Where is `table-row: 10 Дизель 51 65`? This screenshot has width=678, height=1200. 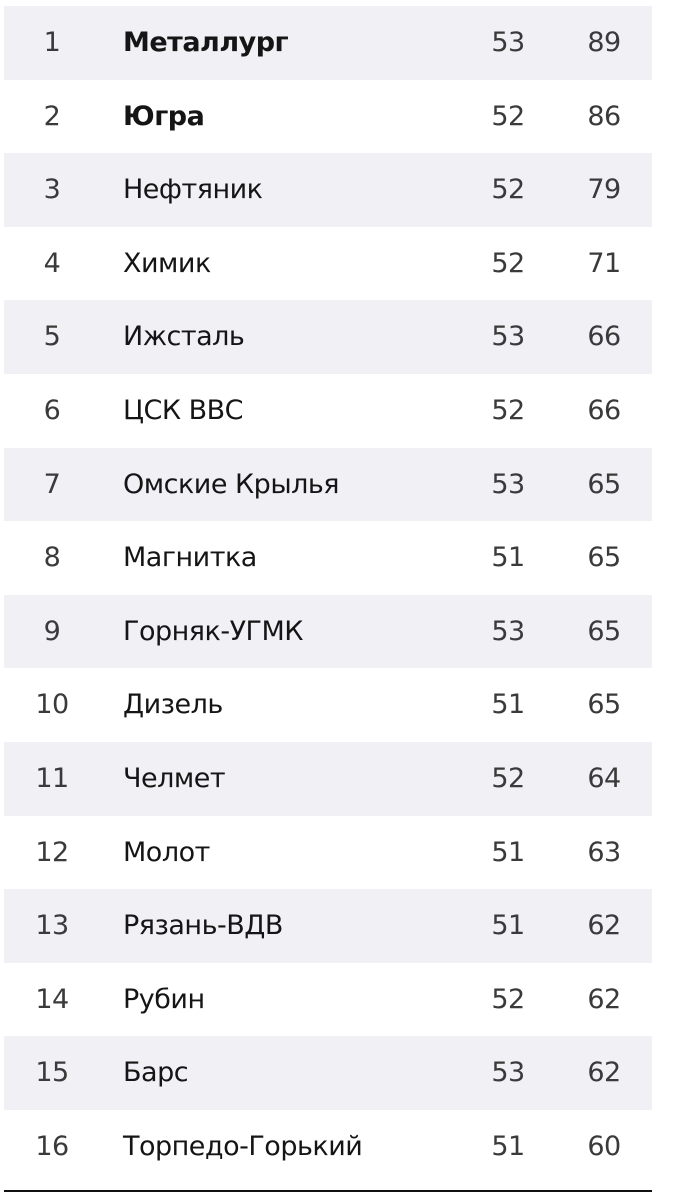
table-row: 10 Дизель 51 65 is located at coordinates (328, 705).